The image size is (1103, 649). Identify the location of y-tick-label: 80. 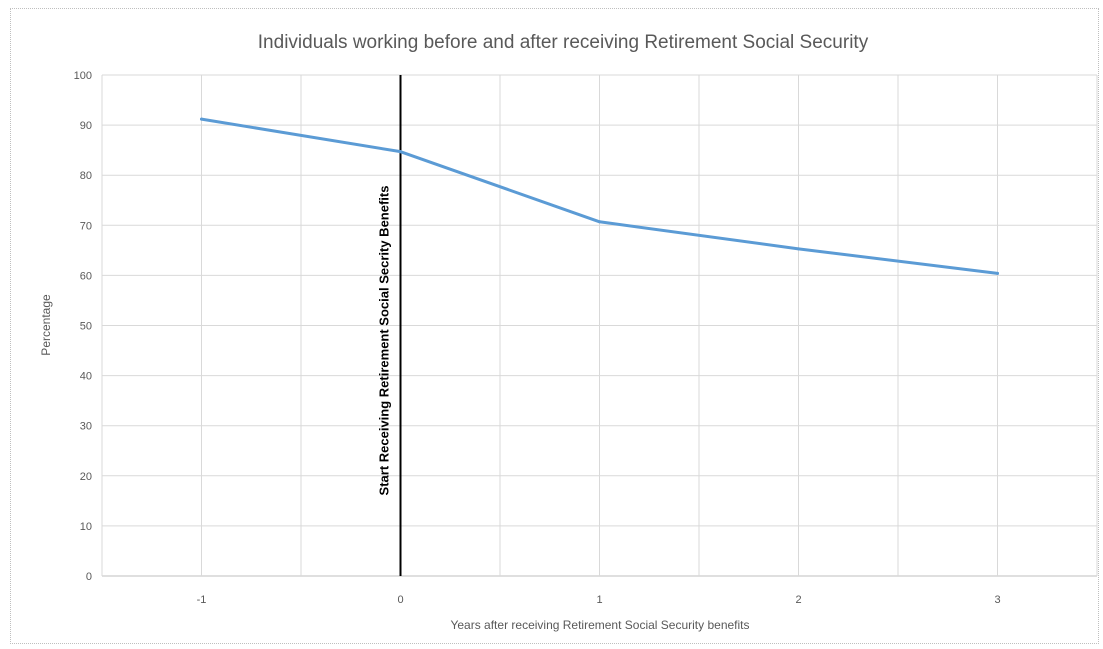
(86, 176).